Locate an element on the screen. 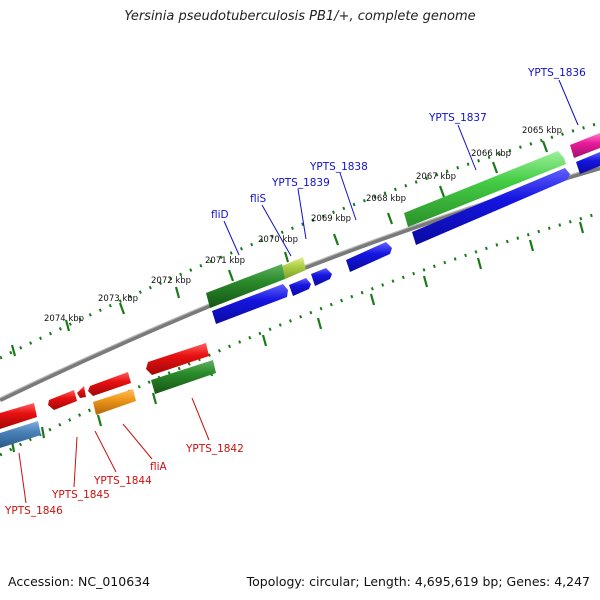  cds-flis is located at coordinates (300, 287).